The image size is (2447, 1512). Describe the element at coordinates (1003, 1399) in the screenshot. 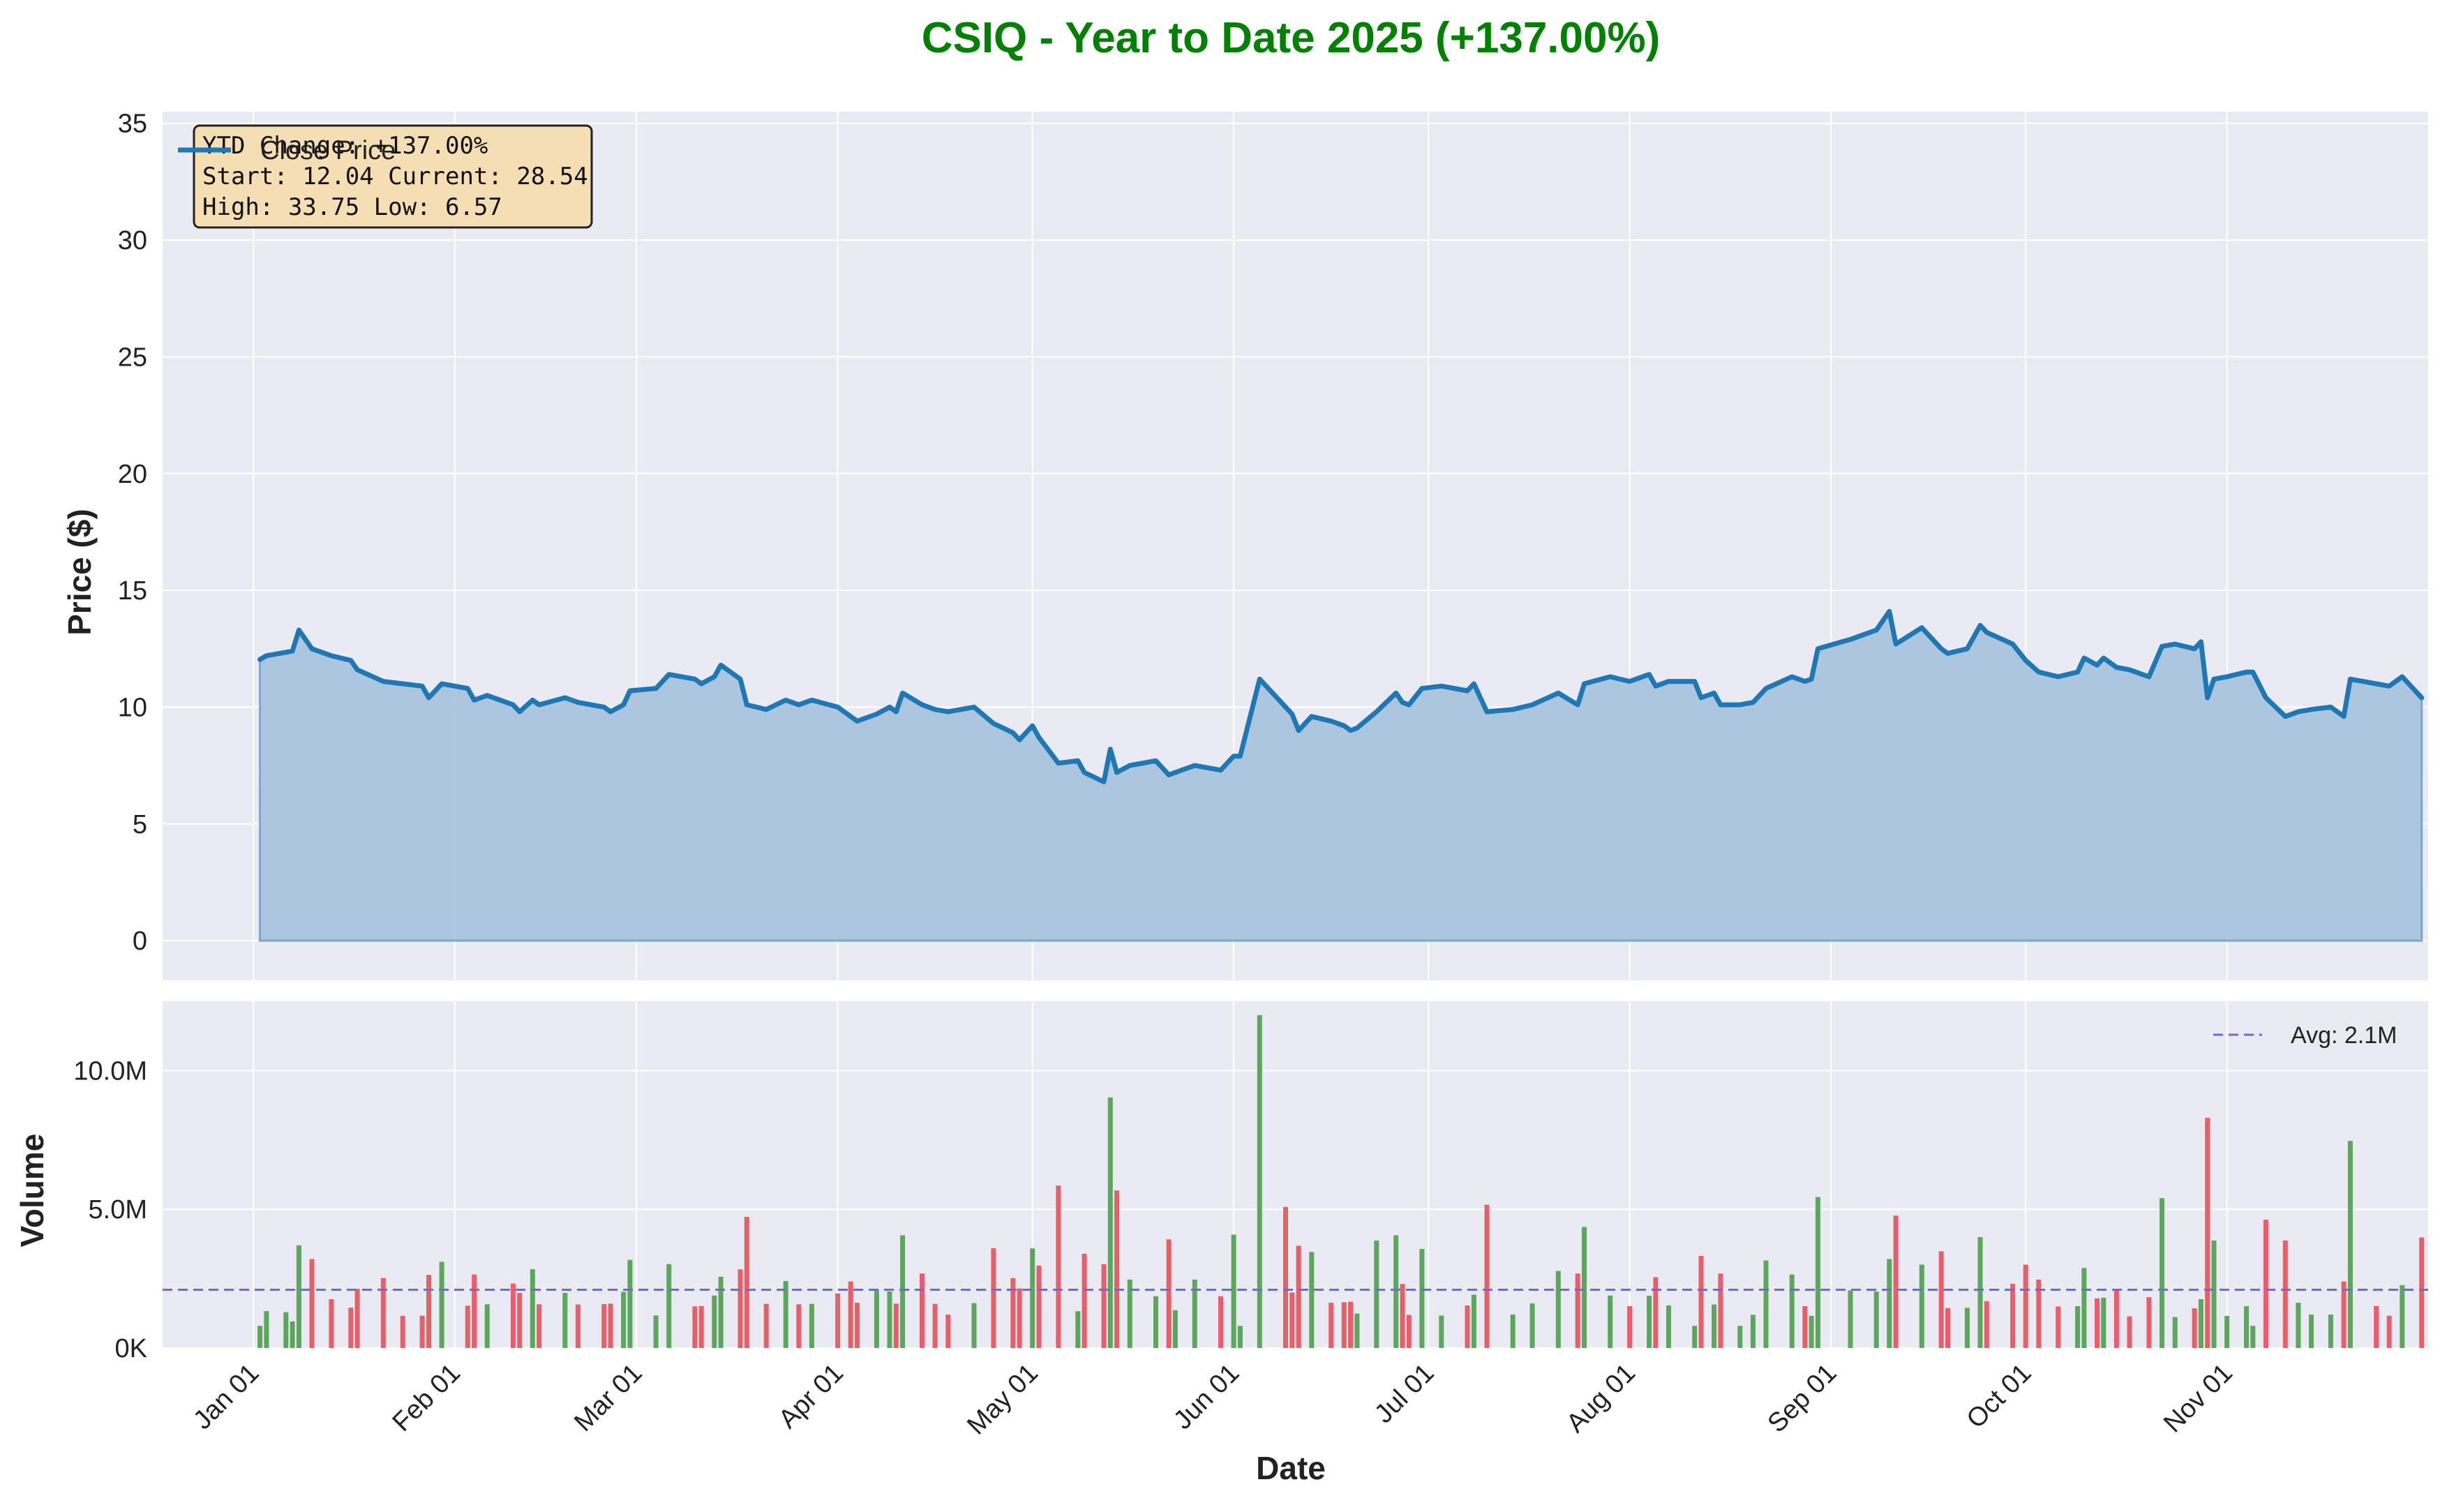

I see `x-tick-label: May 01` at that location.